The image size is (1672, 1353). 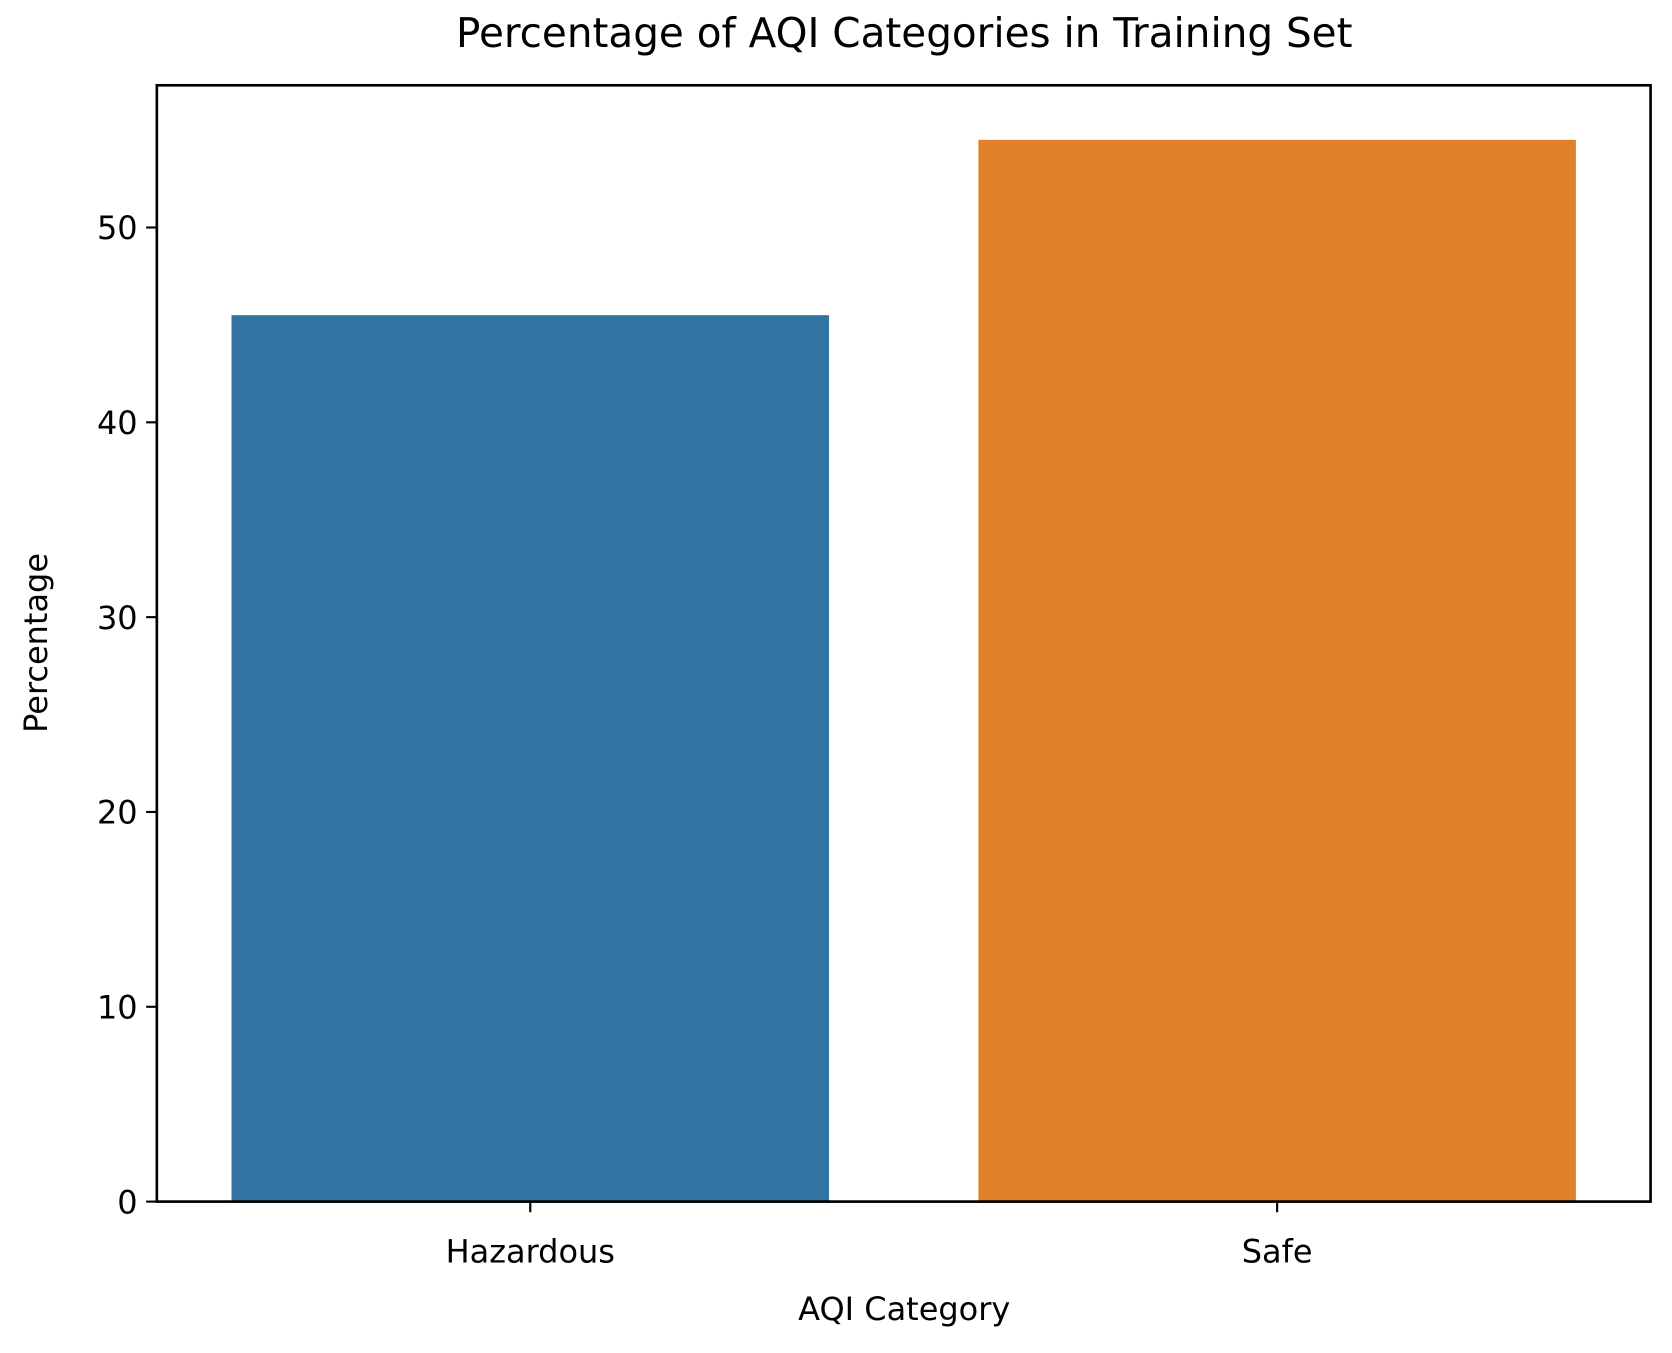 What do you see at coordinates (127, 1202) in the screenshot?
I see `y-tick-label: 0` at bounding box center [127, 1202].